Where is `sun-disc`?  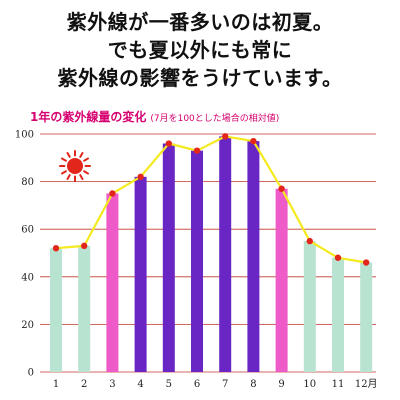 sun-disc is located at coordinates (75, 166).